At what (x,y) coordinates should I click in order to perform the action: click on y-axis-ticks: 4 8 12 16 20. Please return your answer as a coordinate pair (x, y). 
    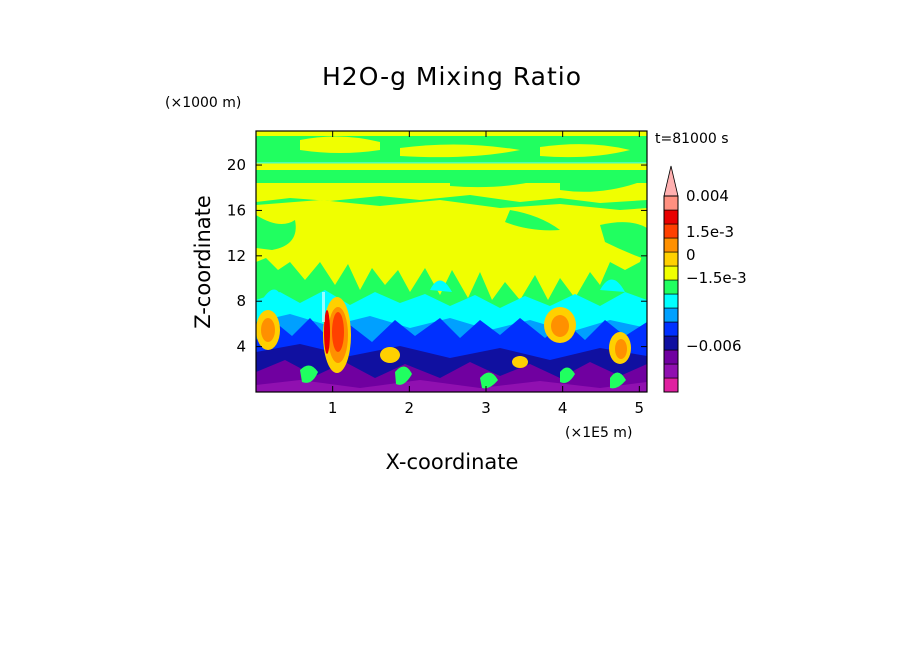
    Looking at the image, I should click on (437, 256).